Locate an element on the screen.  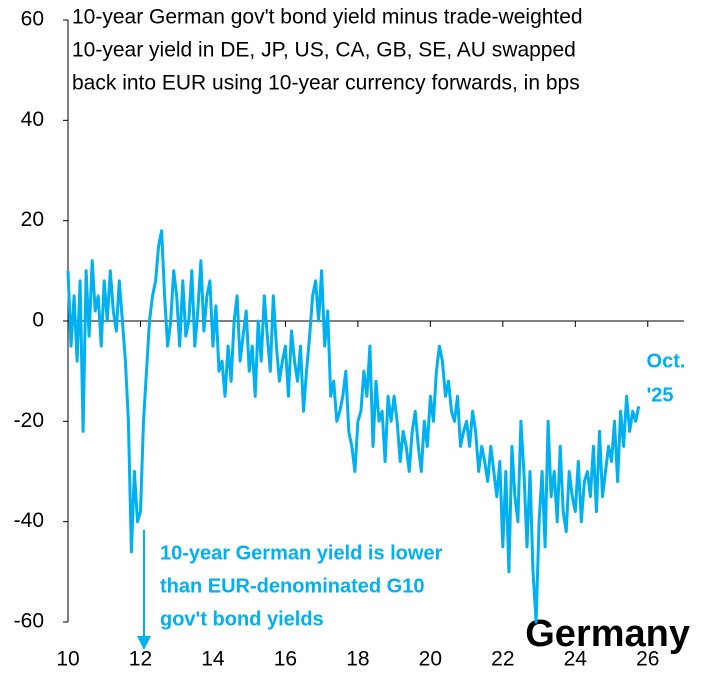
y-tick-label: -40 is located at coordinates (29, 520).